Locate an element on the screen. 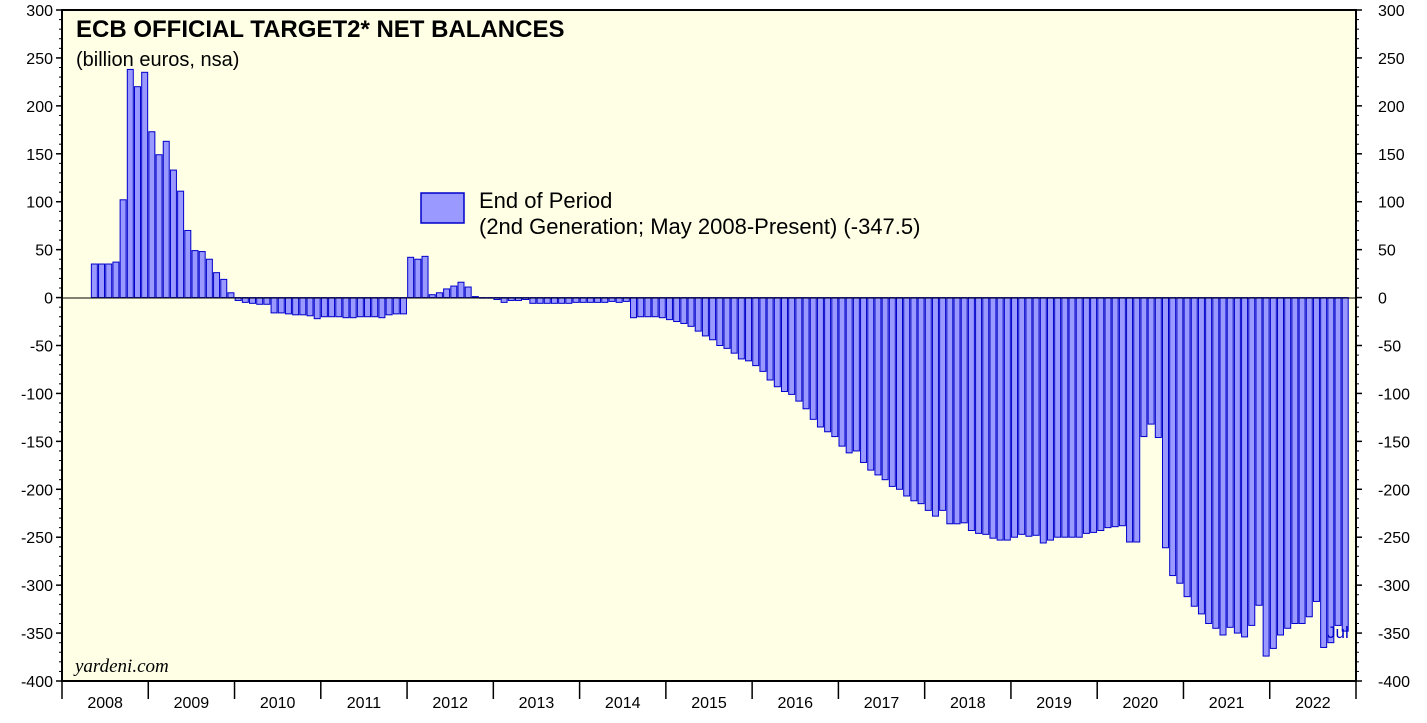 This screenshot has height=723, width=1427. y-tick-label-left: 0 is located at coordinates (48, 299).